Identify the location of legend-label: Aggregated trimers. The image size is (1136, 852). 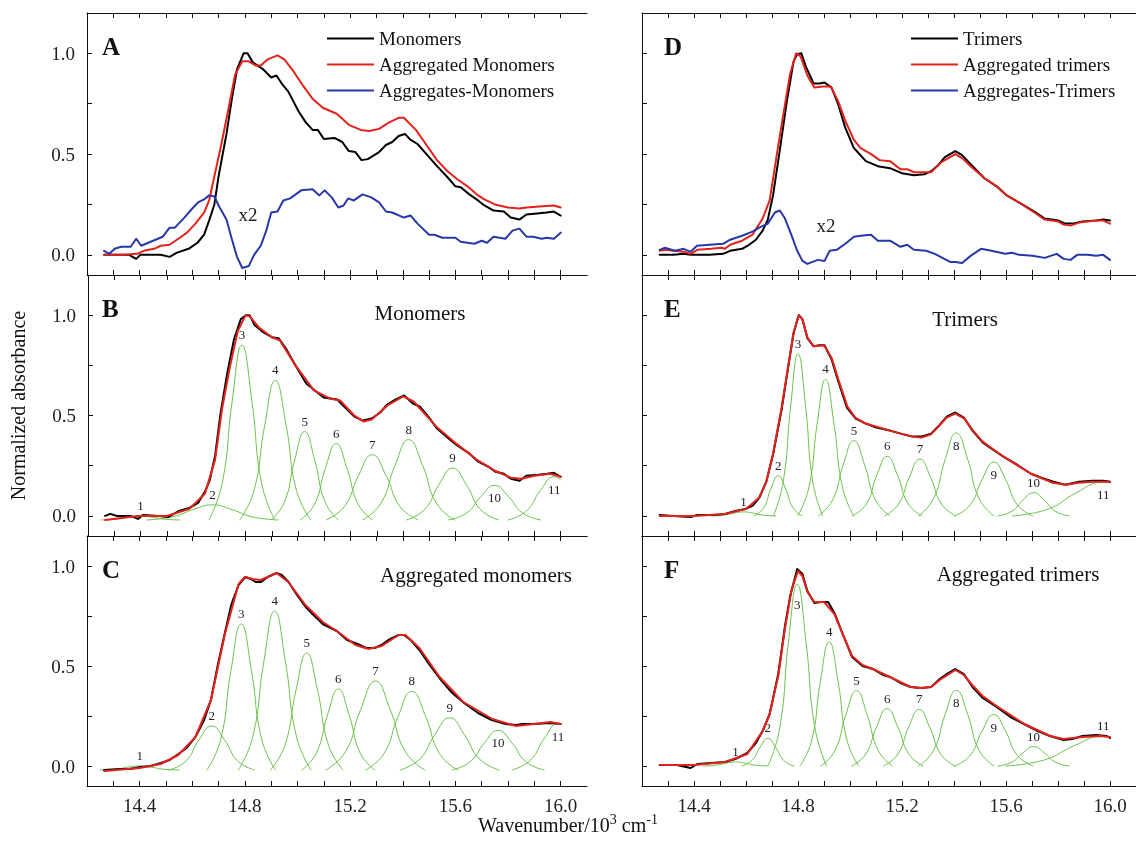
(1037, 64).